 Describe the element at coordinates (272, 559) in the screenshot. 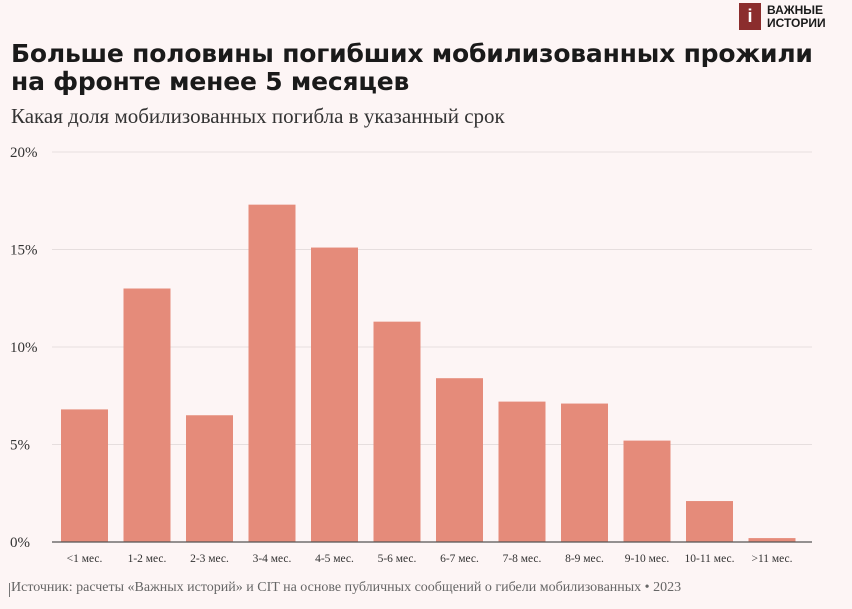

I see `x-tick-label: 3-4 мес.` at that location.